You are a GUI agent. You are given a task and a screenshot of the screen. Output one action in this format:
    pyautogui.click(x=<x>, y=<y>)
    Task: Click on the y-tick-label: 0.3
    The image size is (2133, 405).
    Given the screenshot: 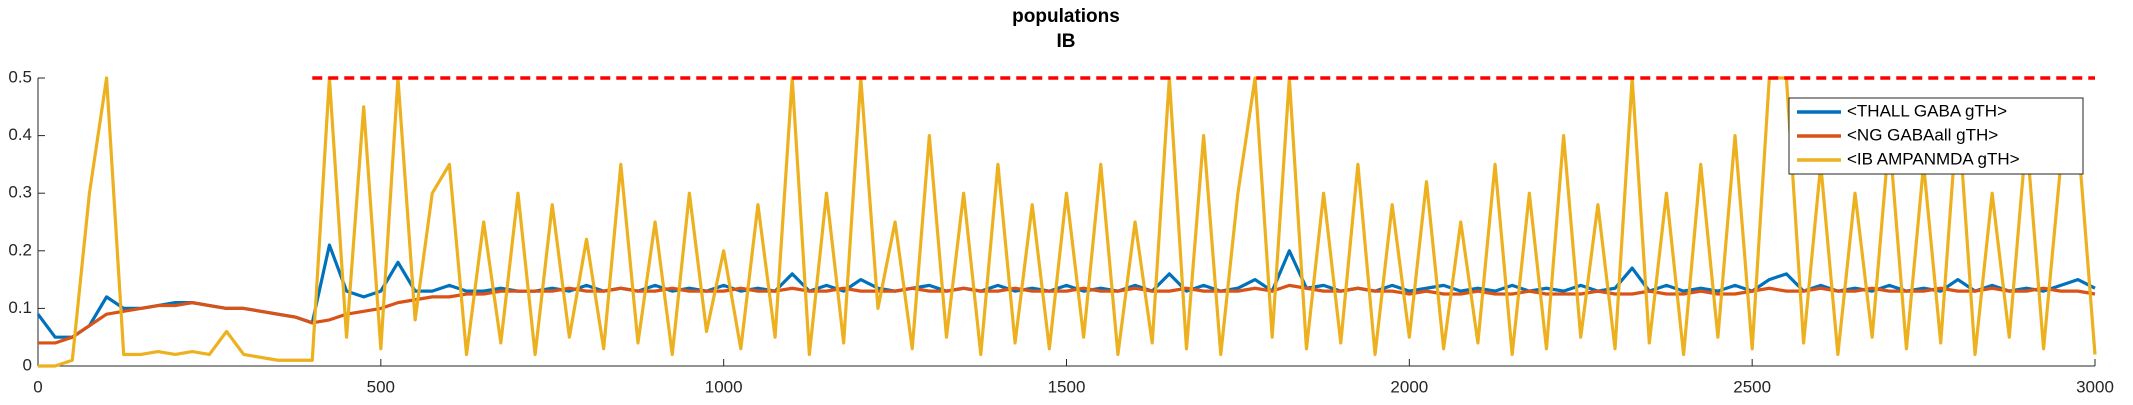 What is the action you would take?
    pyautogui.click(x=20, y=192)
    